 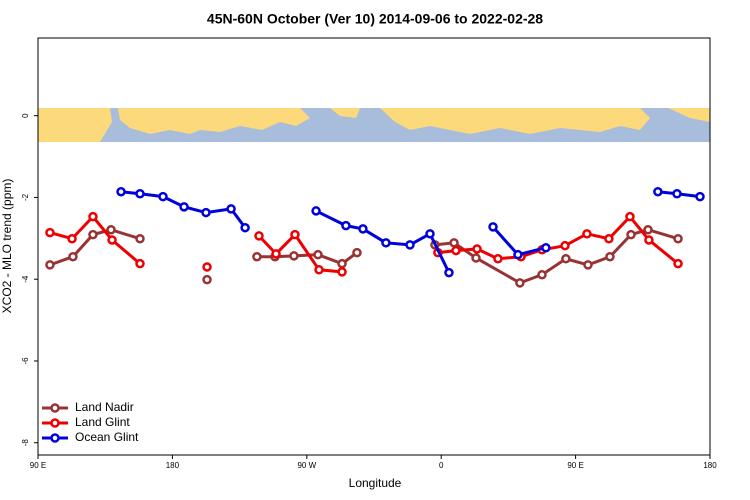 What do you see at coordinates (25, 197) in the screenshot?
I see `y-tick-label: -2` at bounding box center [25, 197].